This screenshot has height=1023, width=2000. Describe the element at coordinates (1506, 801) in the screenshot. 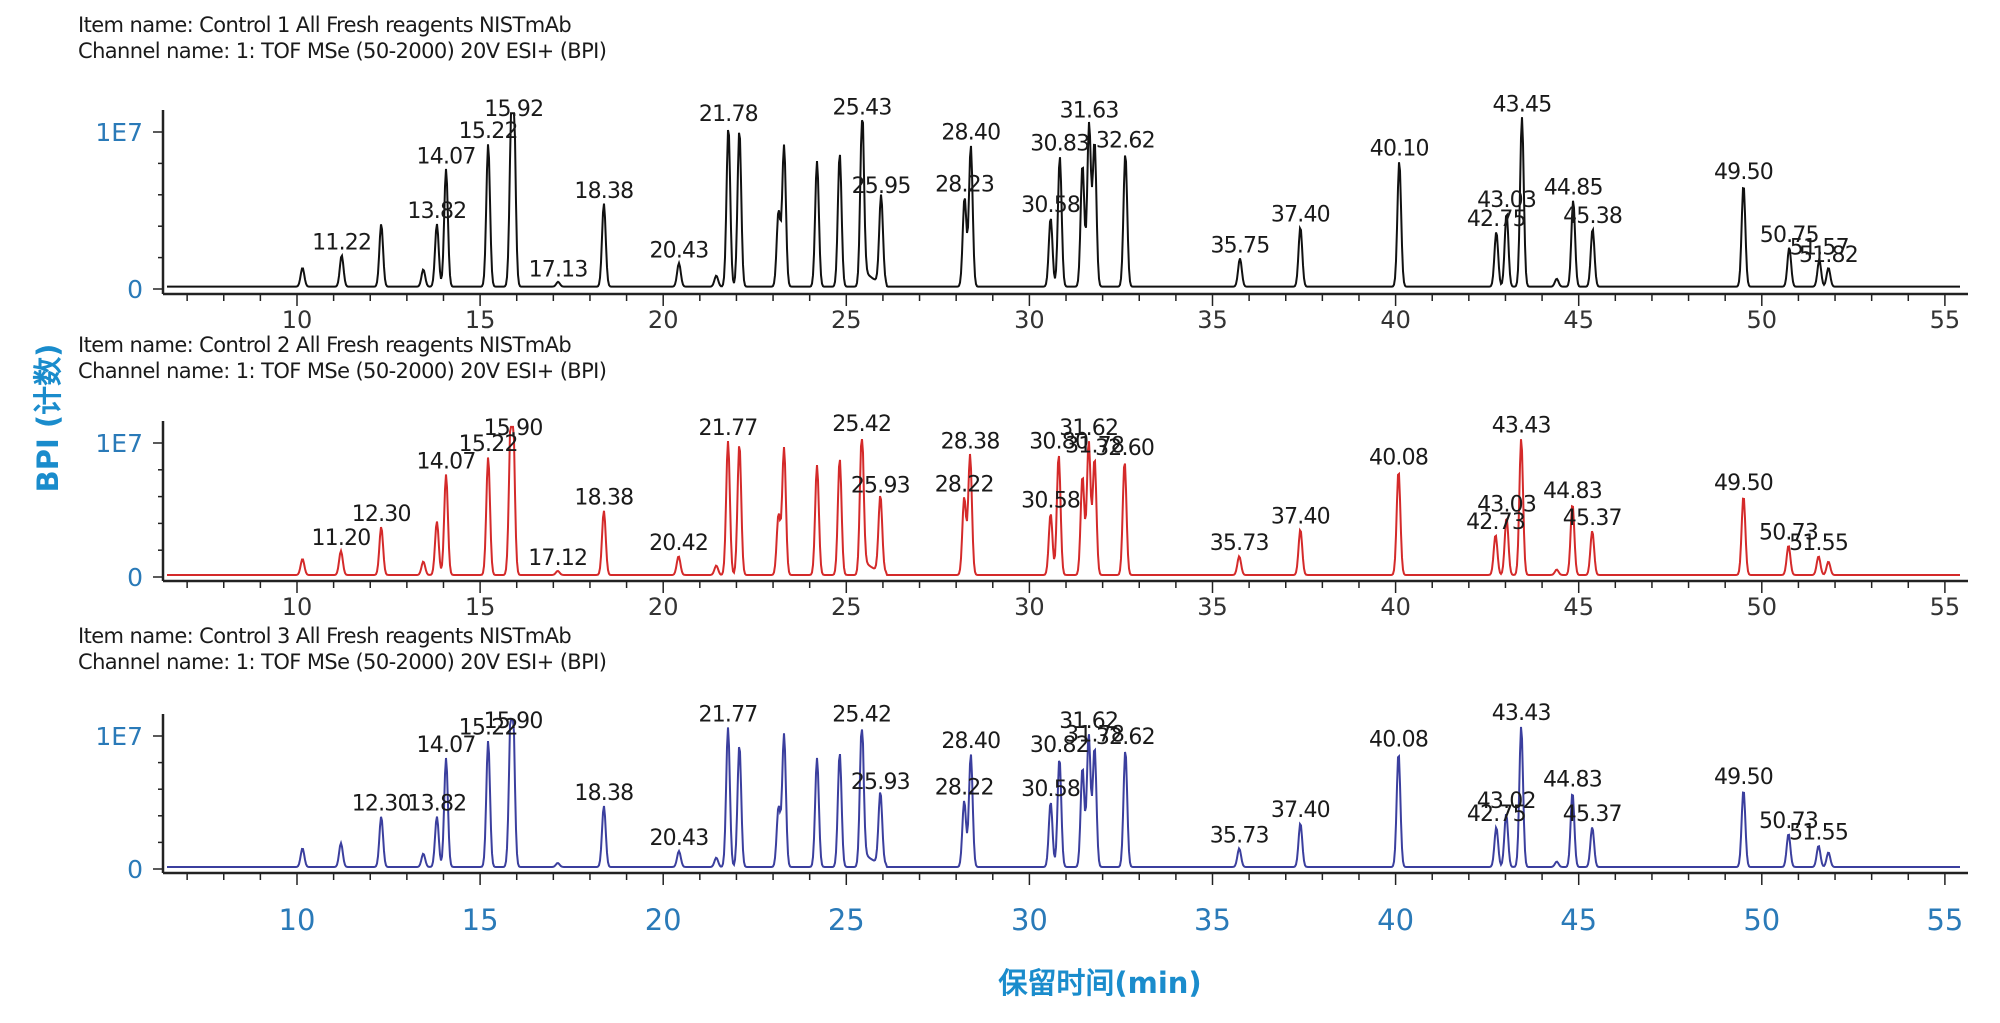

I see `peak-label: 43.02` at that location.